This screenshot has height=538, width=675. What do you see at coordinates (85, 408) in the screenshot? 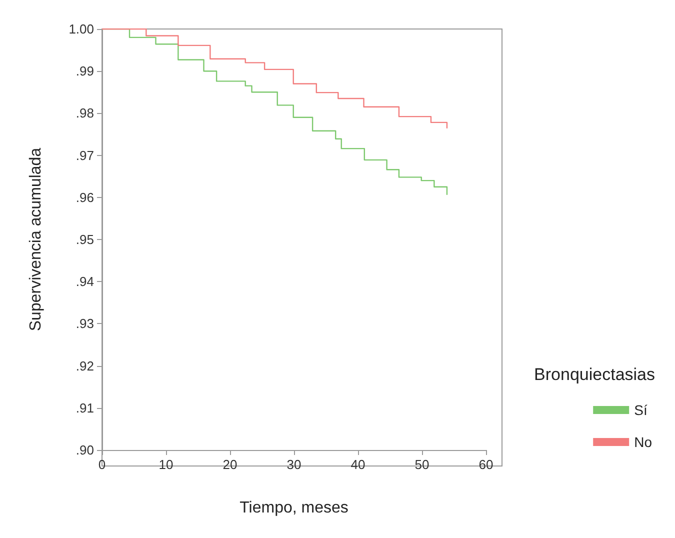
I see `y-tick-label: .91` at bounding box center [85, 408].